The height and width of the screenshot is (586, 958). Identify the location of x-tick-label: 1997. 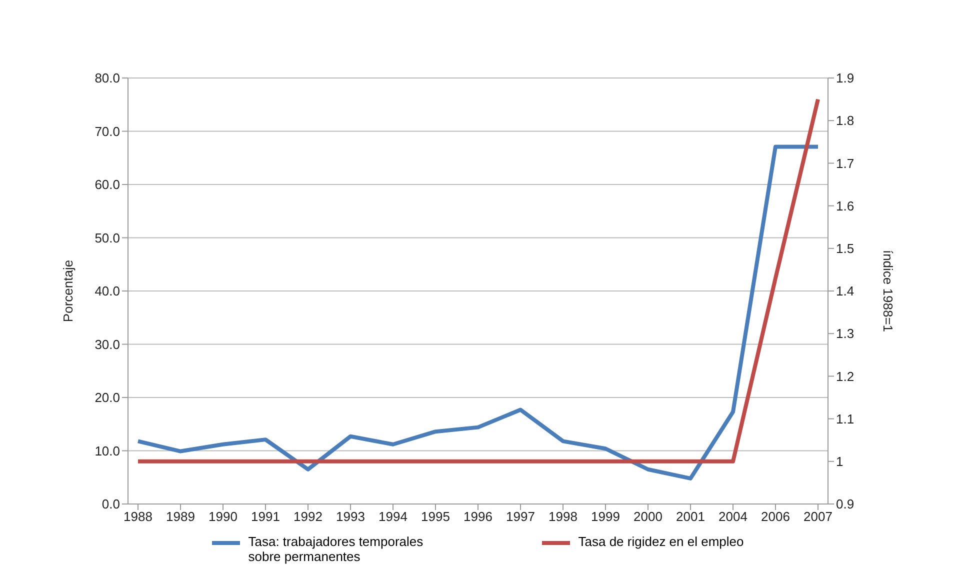
(520, 516).